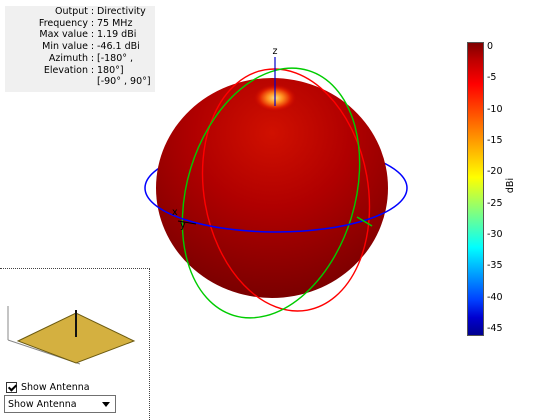 The height and width of the screenshot is (420, 560). What do you see at coordinates (63, 35) in the screenshot?
I see `info-key: Max value` at bounding box center [63, 35].